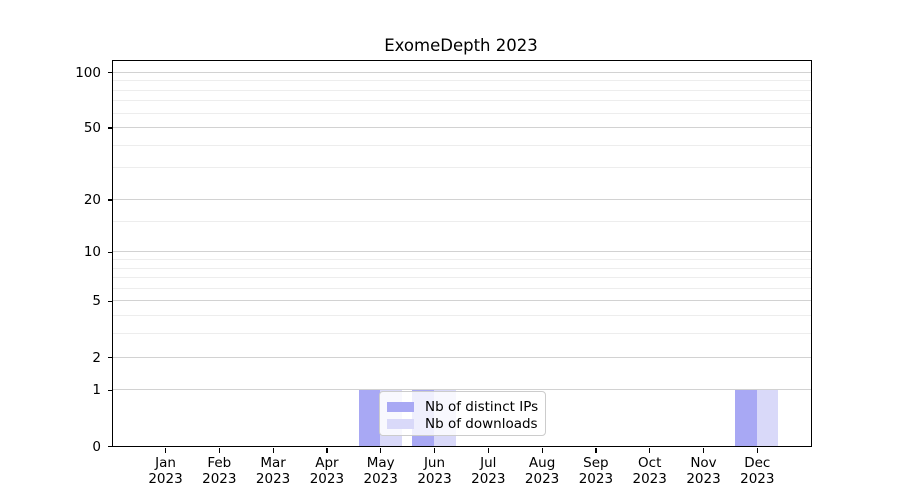 The height and width of the screenshot is (500, 900). I want to click on x-tick-label-may: May 2023, so click(381, 471).